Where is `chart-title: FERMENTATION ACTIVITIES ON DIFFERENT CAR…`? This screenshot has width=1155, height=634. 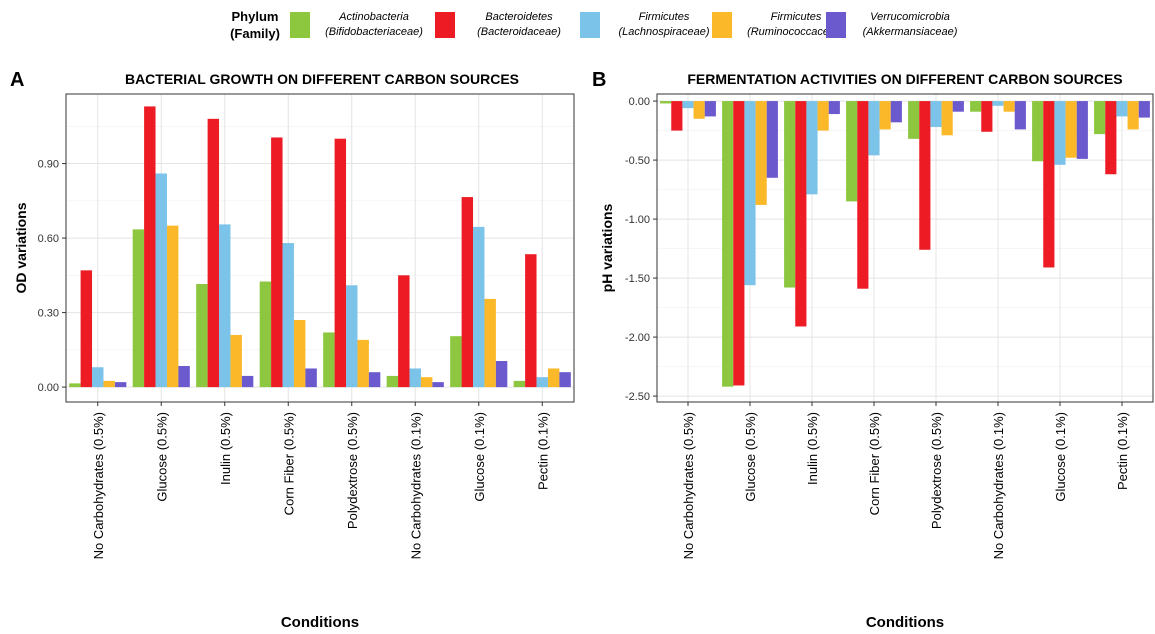 chart-title: FERMENTATION ACTIVITIES ON DIFFERENT CAR… is located at coordinates (904, 79).